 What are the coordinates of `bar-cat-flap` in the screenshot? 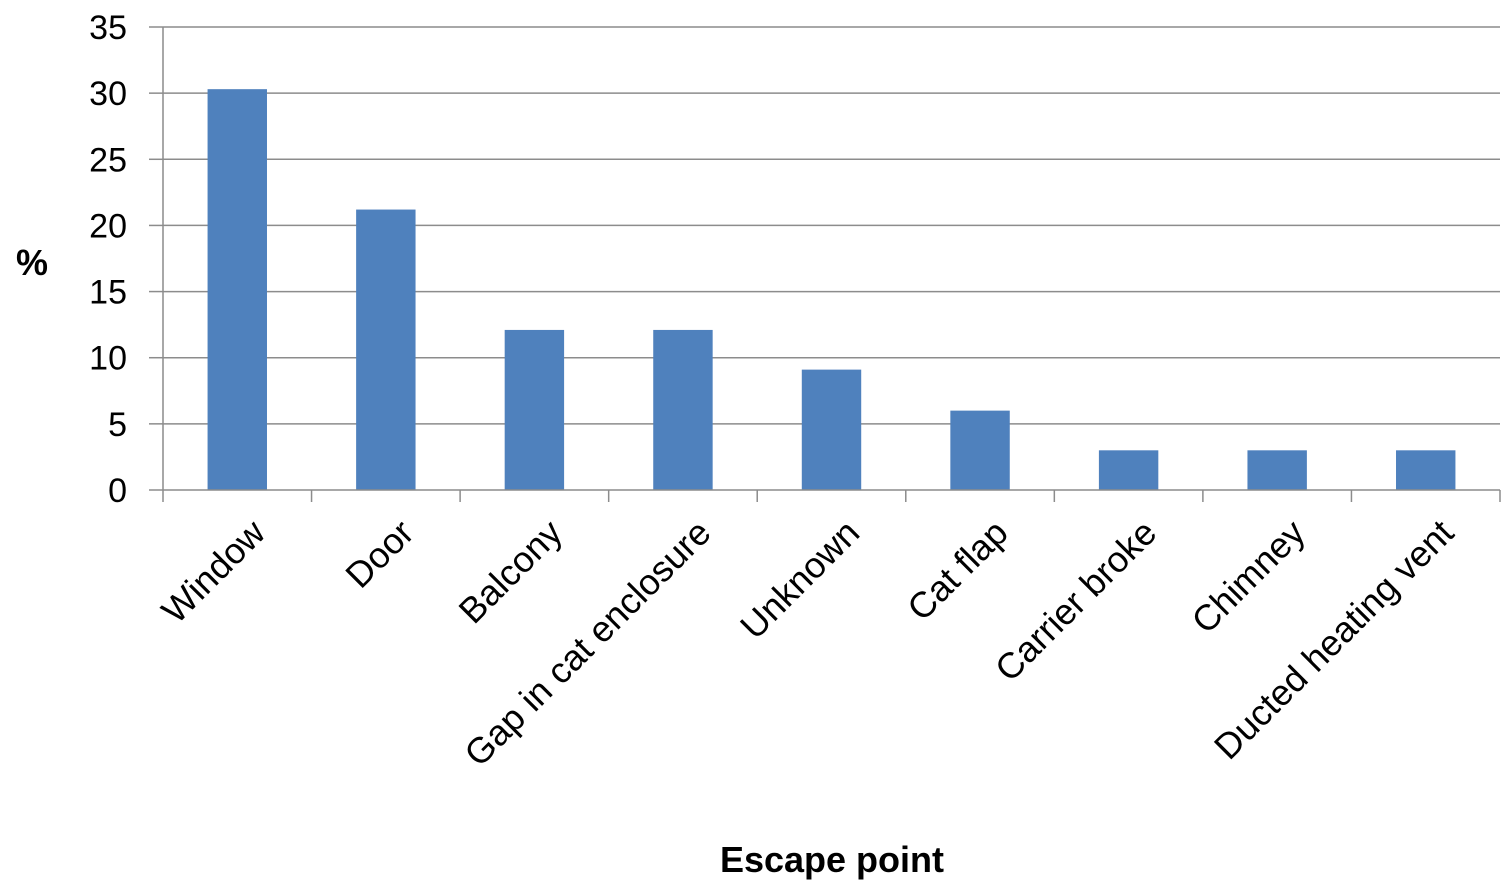 It's located at (980, 450).